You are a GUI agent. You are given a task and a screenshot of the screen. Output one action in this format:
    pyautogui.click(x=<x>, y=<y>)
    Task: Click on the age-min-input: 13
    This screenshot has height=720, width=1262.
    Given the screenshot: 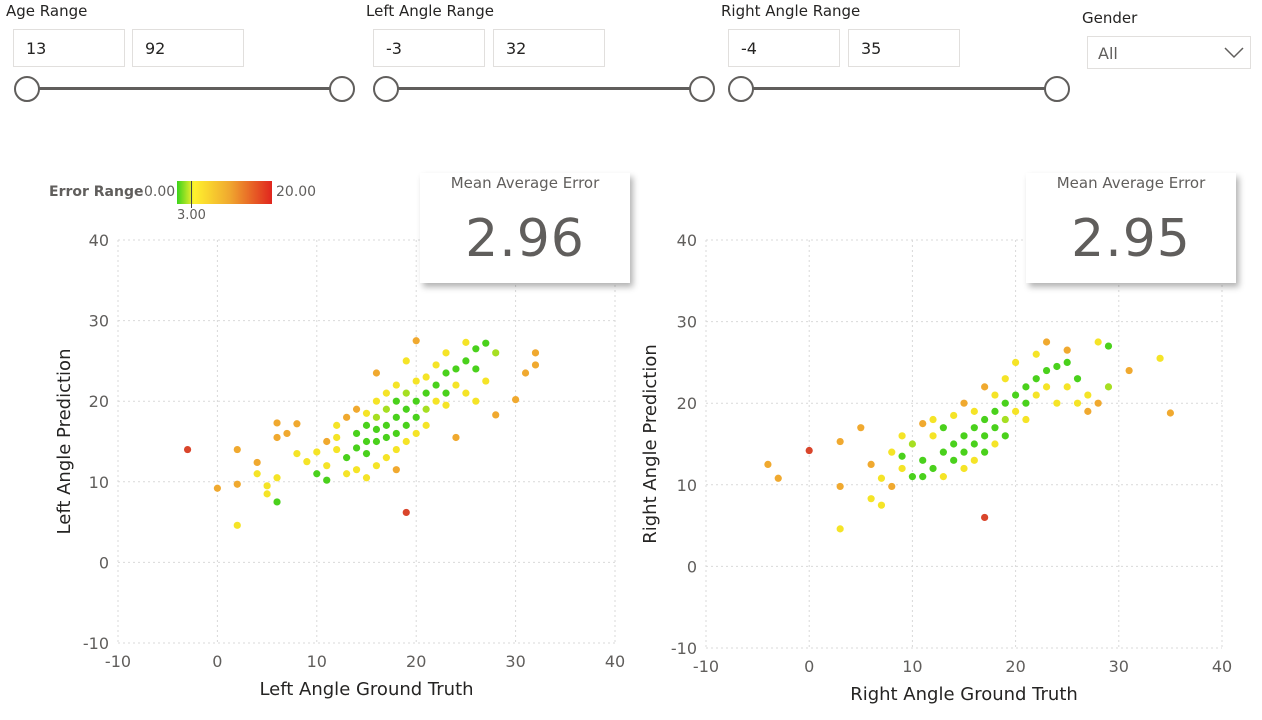 What is the action you would take?
    pyautogui.click(x=69, y=48)
    